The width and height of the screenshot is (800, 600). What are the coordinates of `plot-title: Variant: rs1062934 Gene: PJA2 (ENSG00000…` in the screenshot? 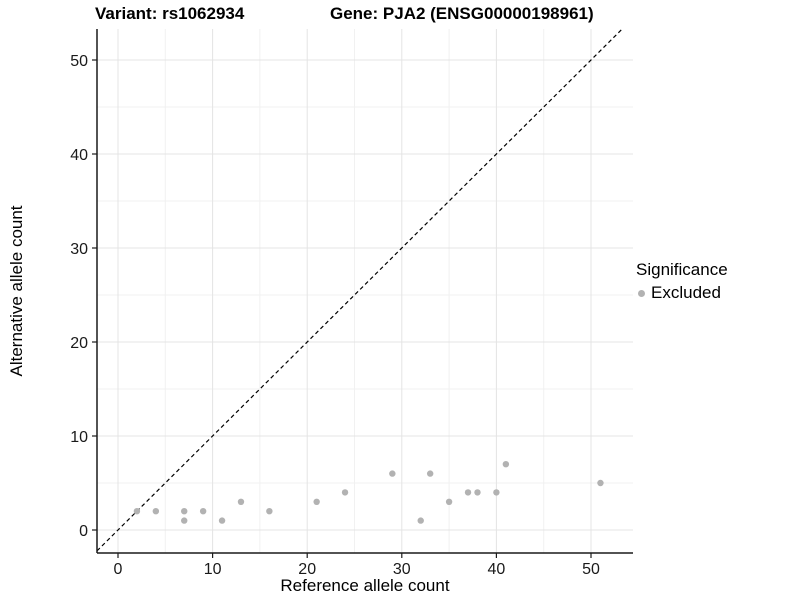 It's located at (400, 15).